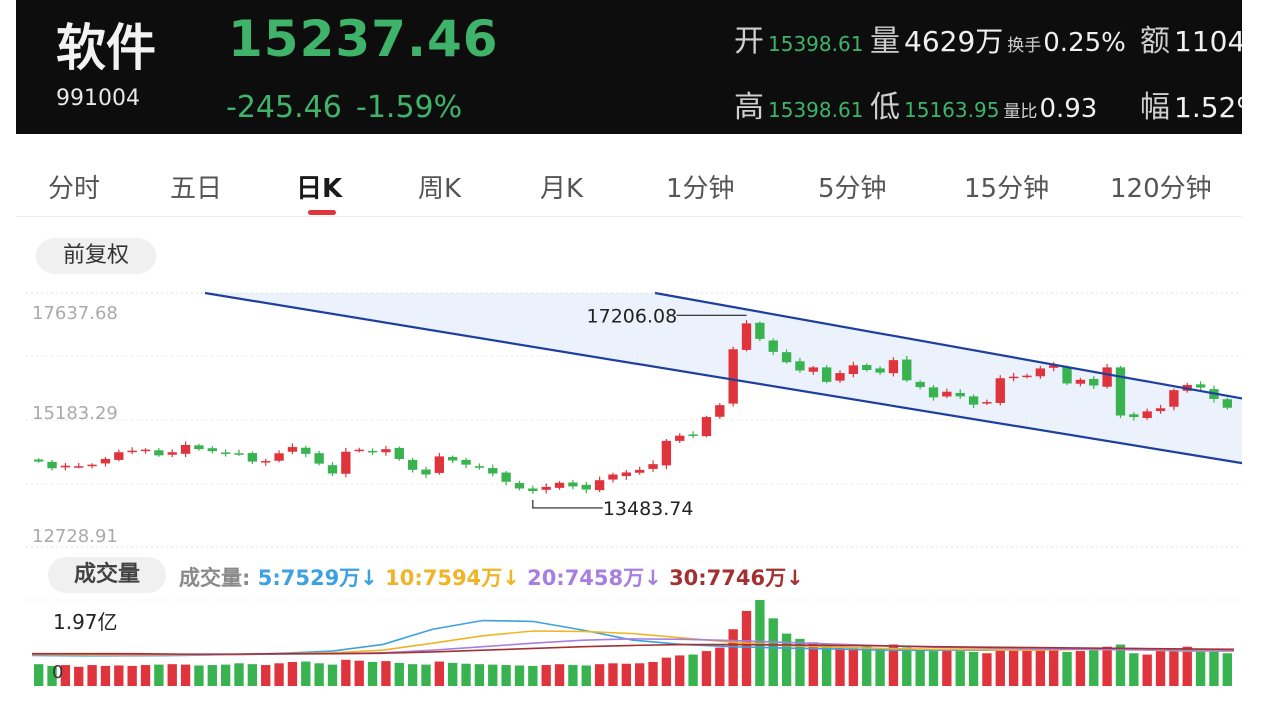 This screenshot has width=1278, height=718. Describe the element at coordinates (1208, 41) in the screenshot. I see `amount-value: 1104` at that location.